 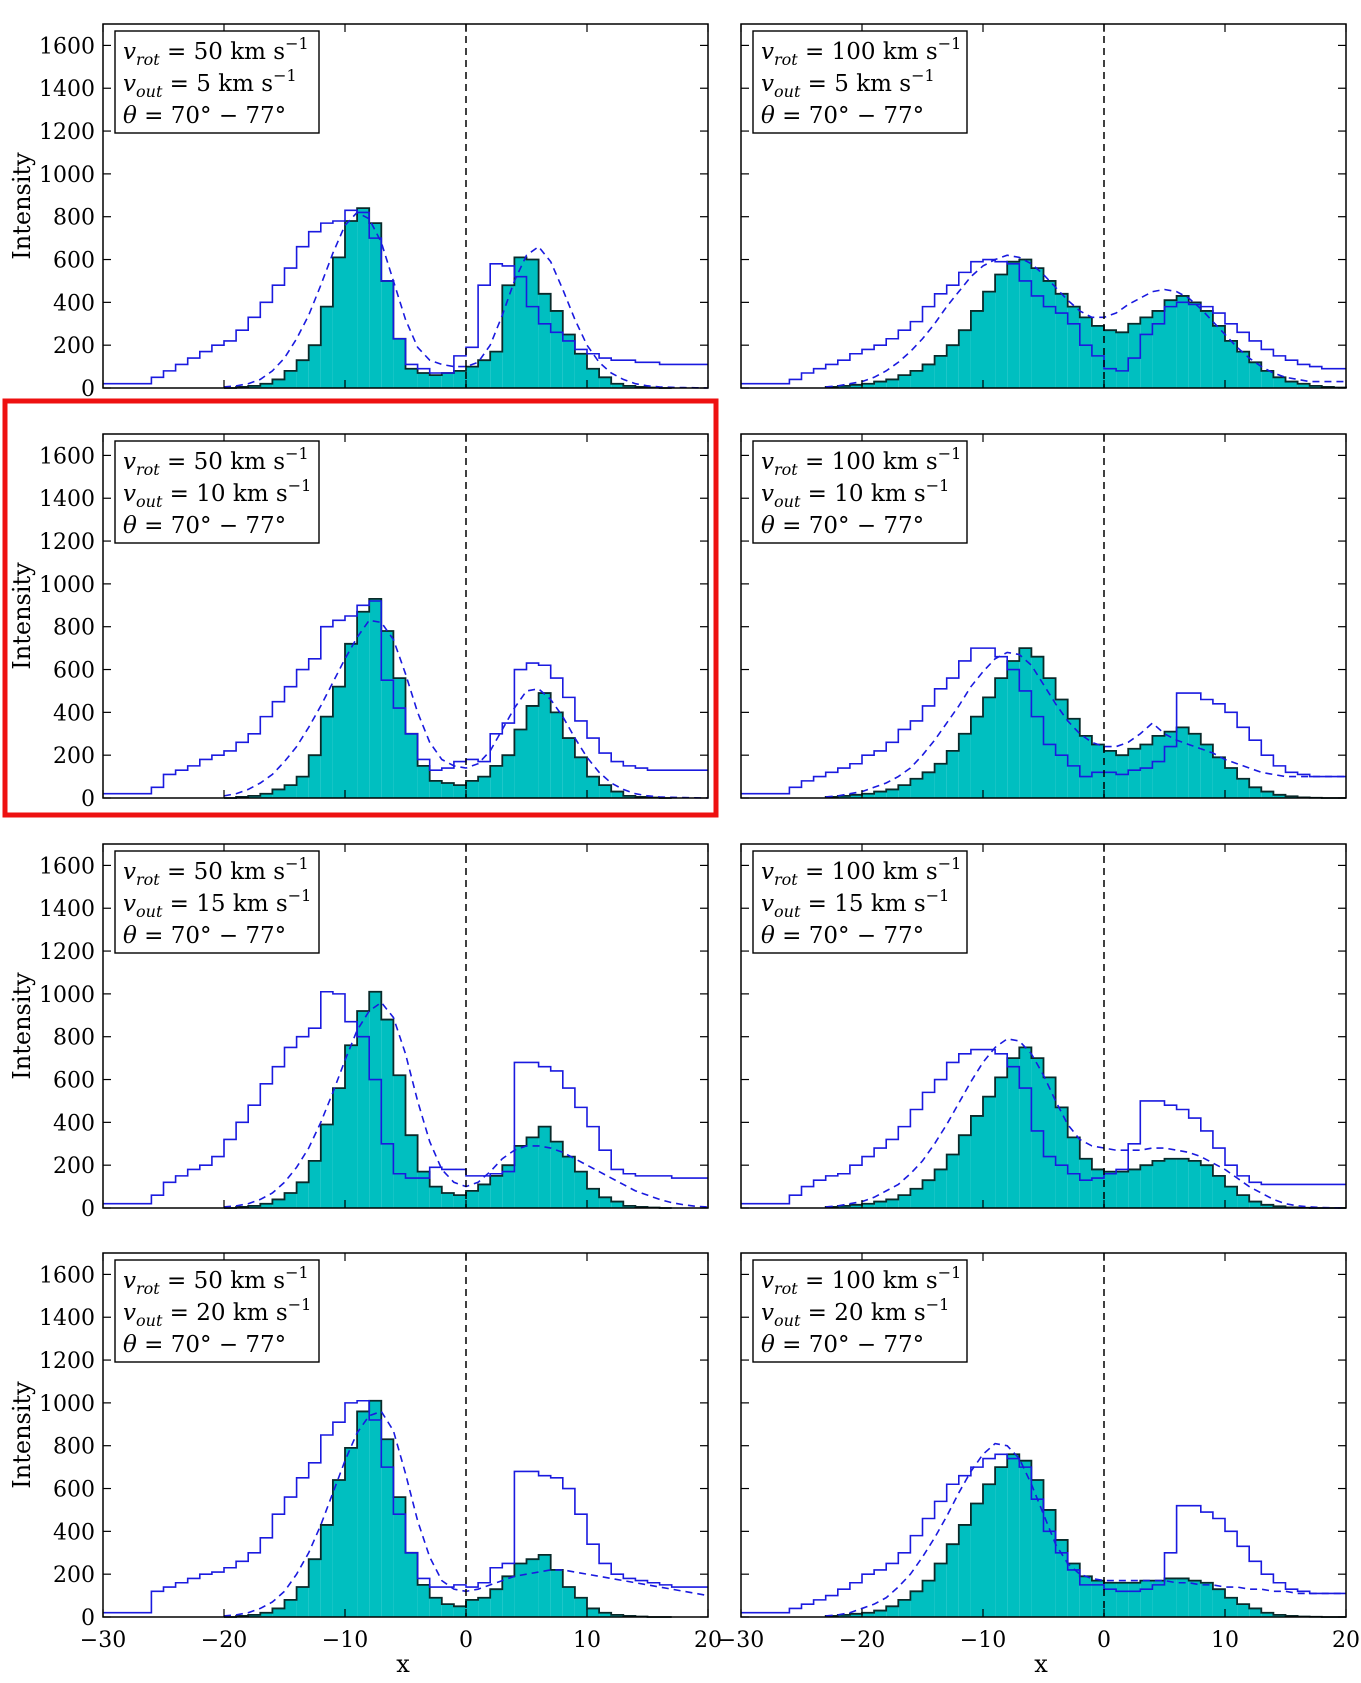 What do you see at coordinates (217, 82) in the screenshot?
I see `legend-box` at bounding box center [217, 82].